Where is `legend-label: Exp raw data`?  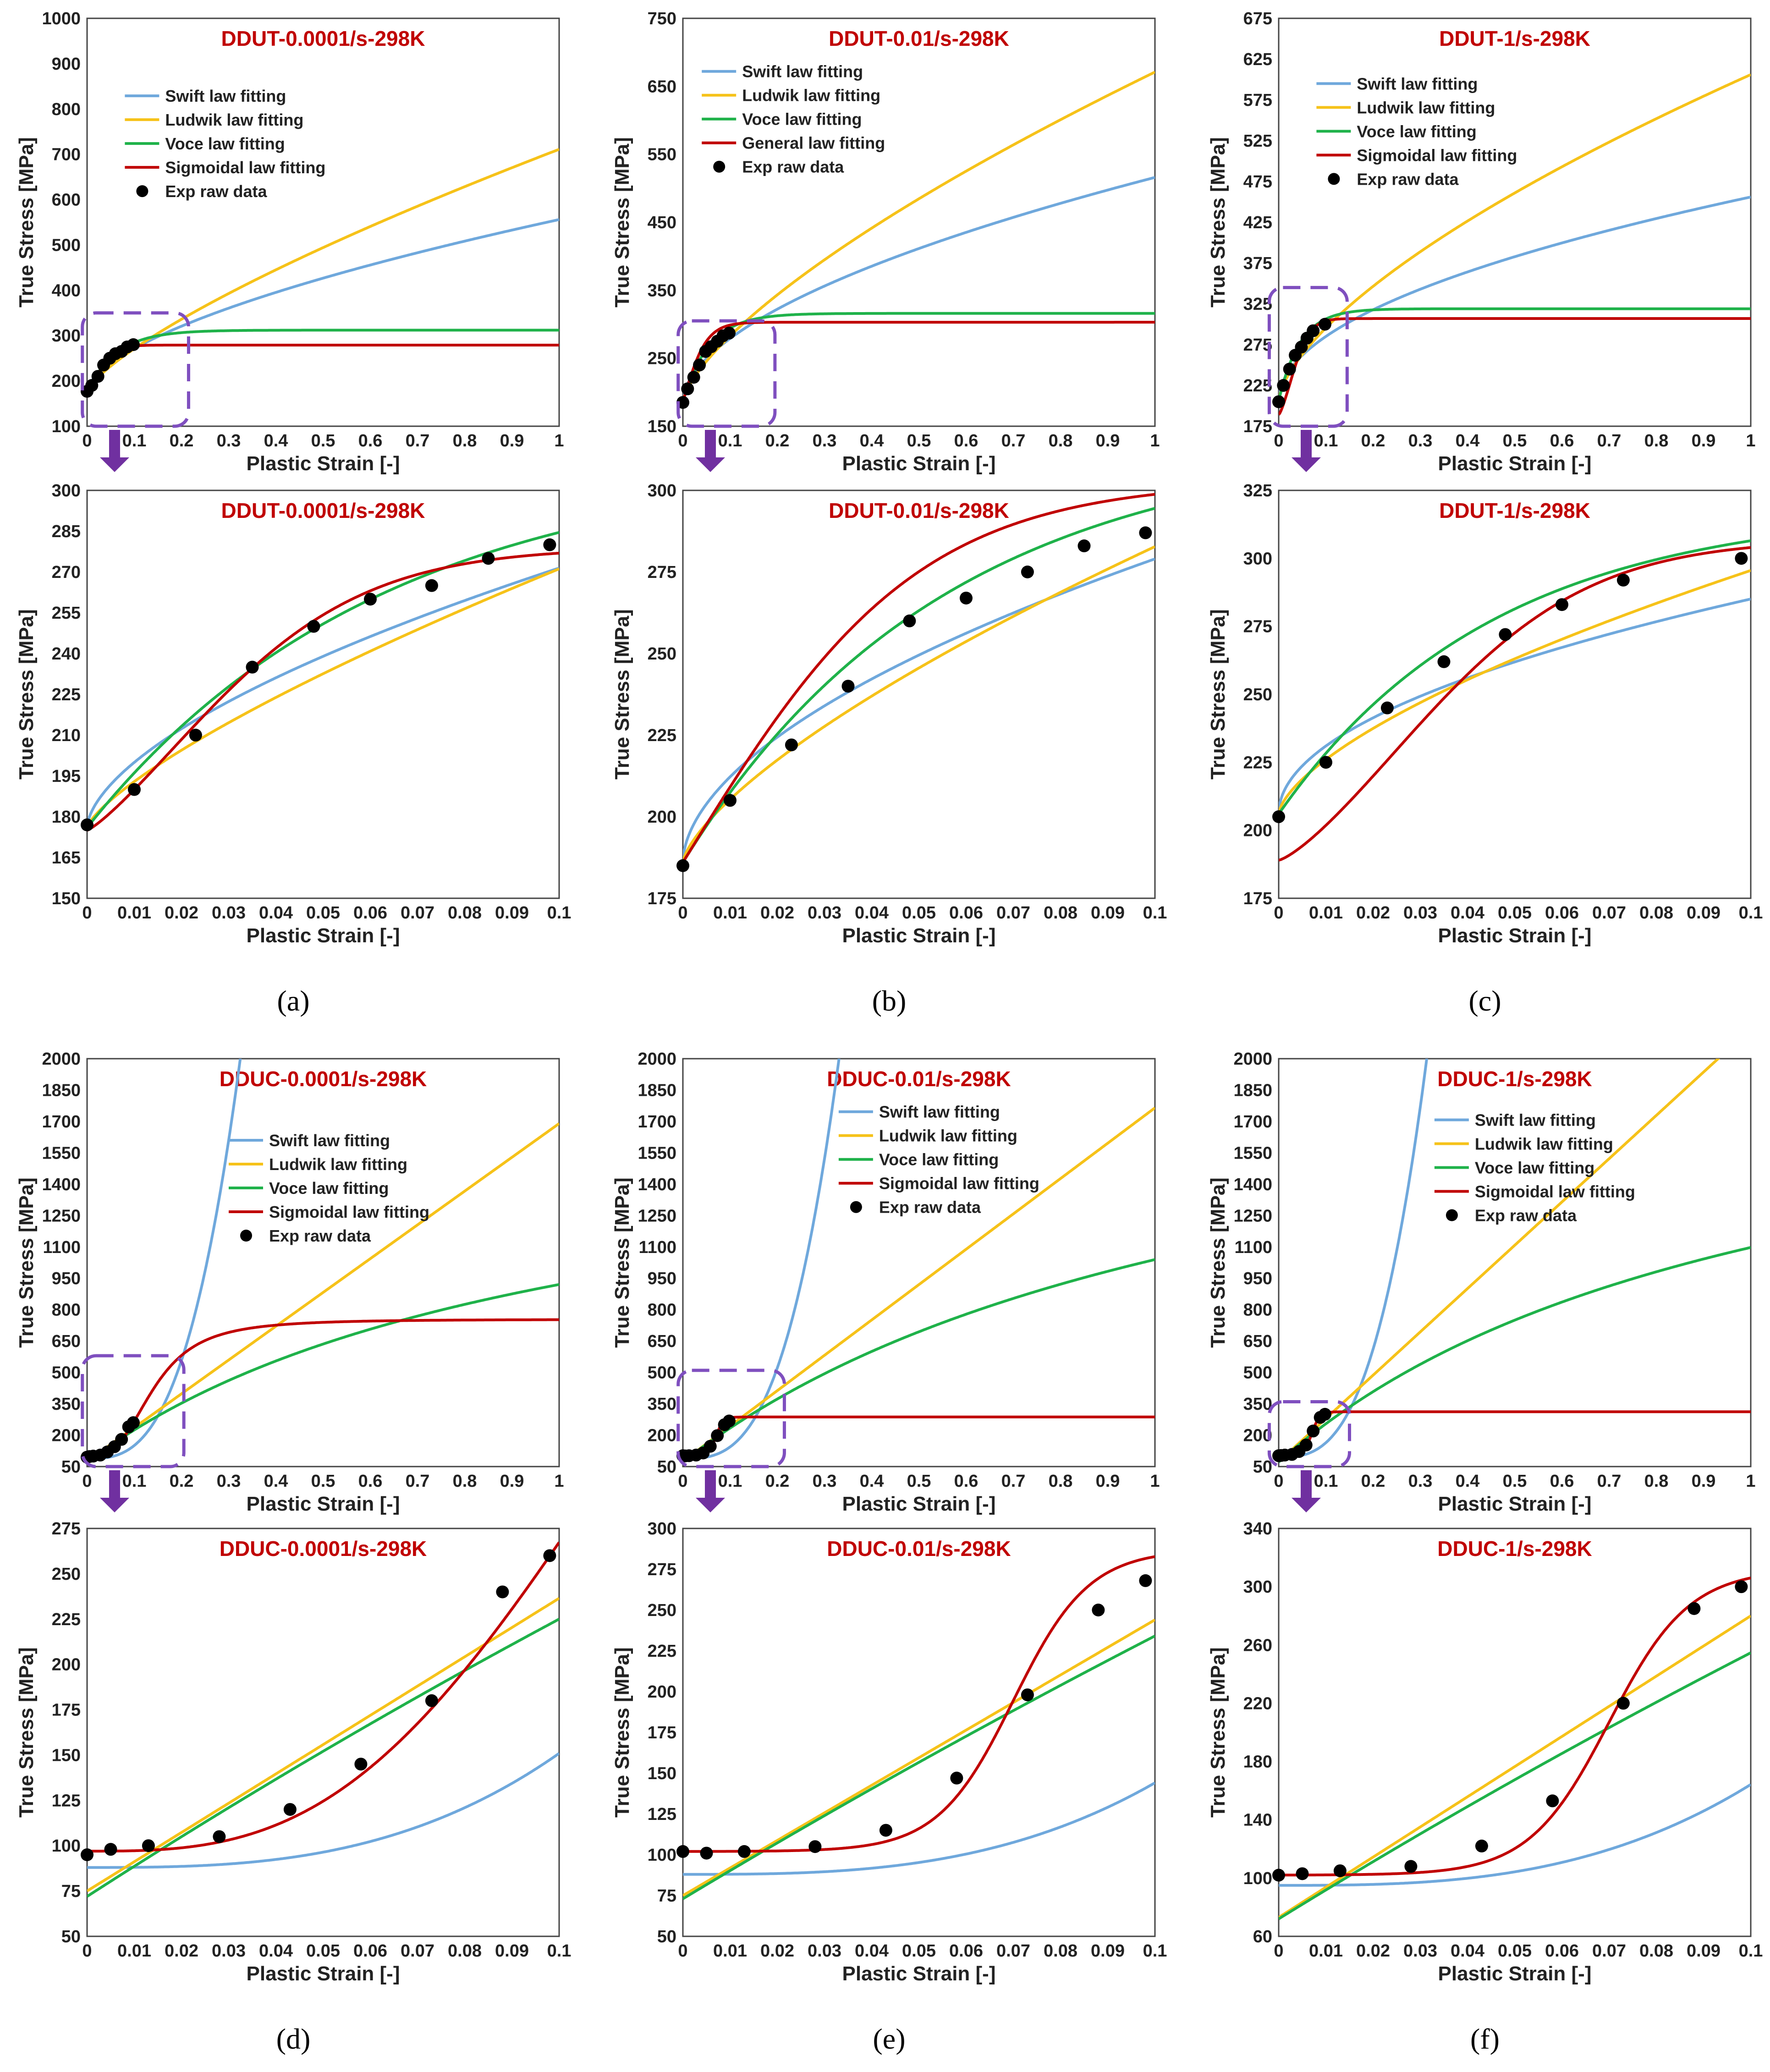
legend-label: Exp raw data is located at coordinates (930, 1207).